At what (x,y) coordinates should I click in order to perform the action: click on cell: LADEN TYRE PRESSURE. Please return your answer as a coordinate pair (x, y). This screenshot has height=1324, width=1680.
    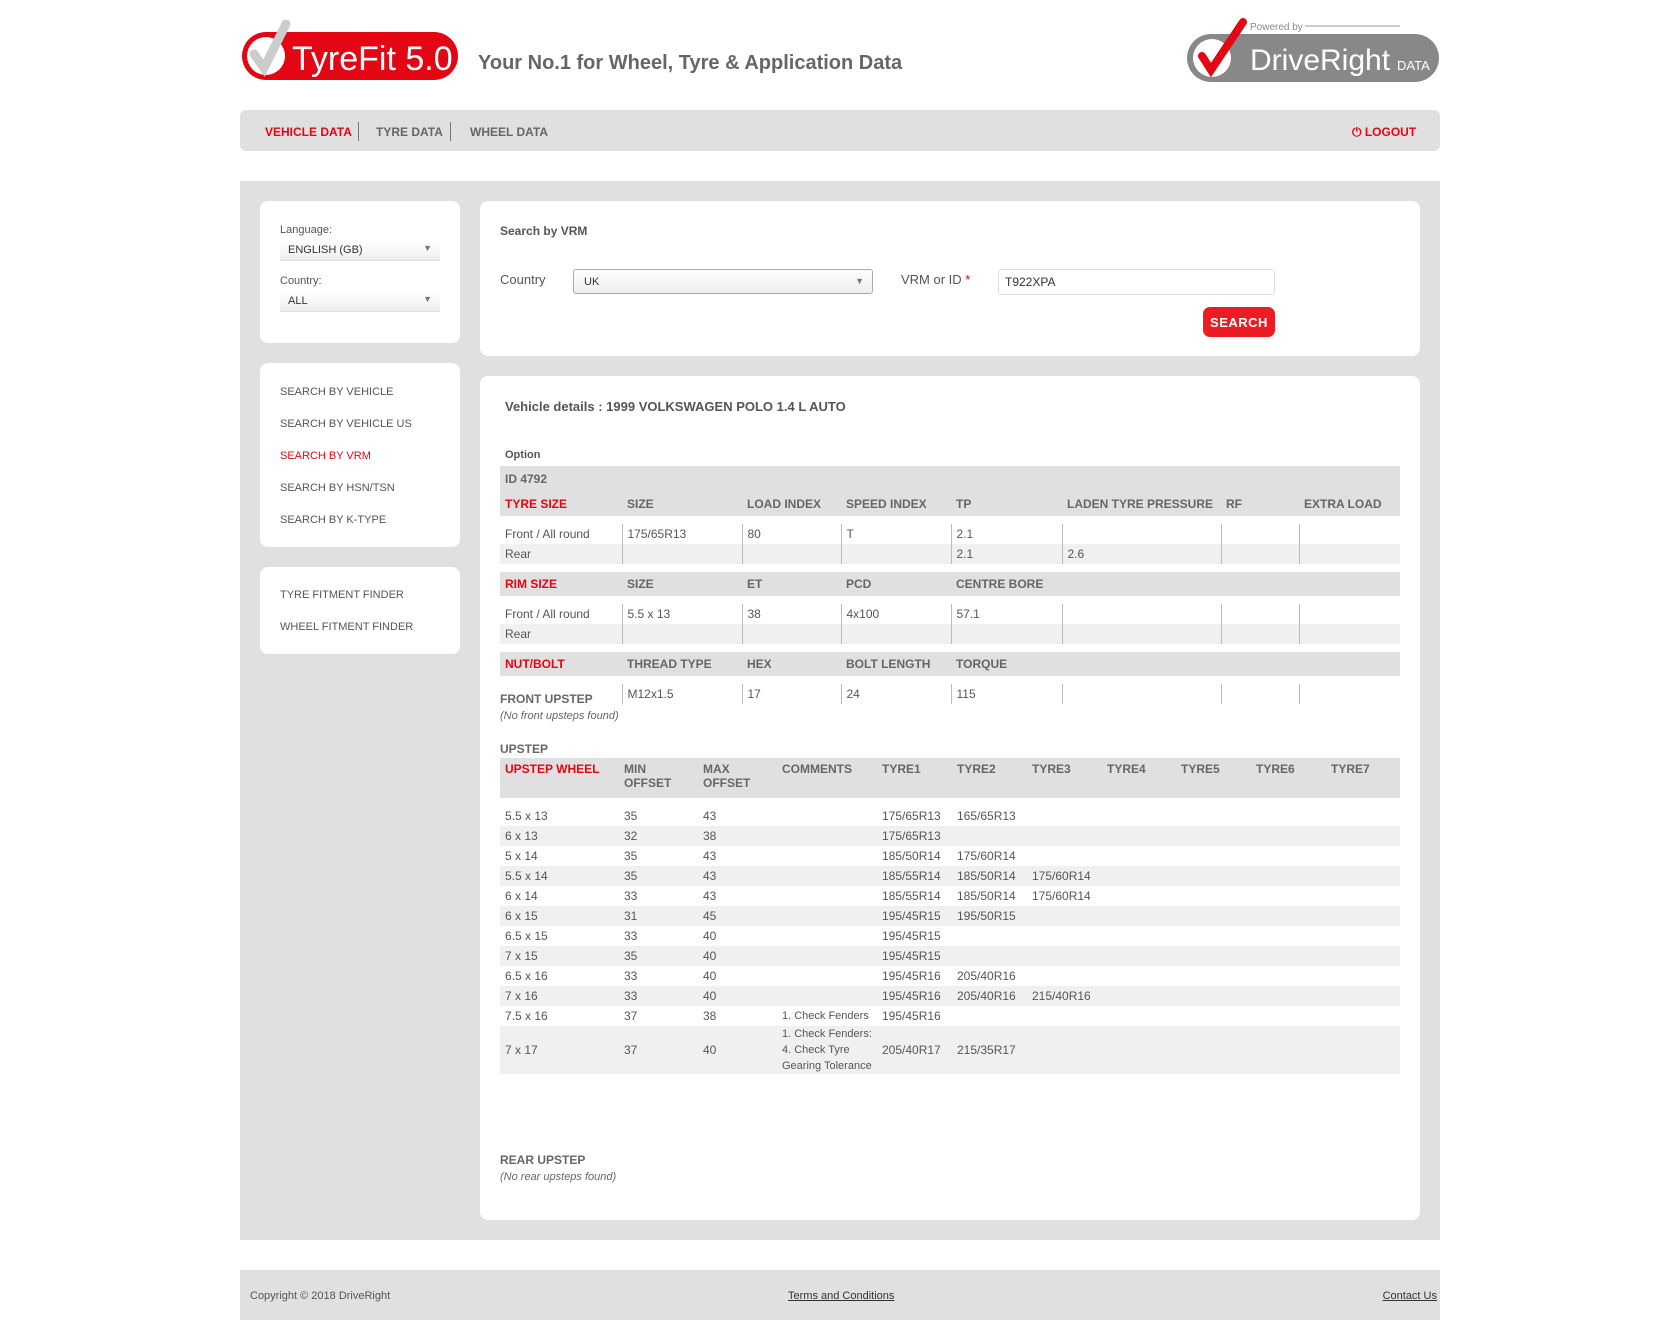
    Looking at the image, I should click on (1141, 503).